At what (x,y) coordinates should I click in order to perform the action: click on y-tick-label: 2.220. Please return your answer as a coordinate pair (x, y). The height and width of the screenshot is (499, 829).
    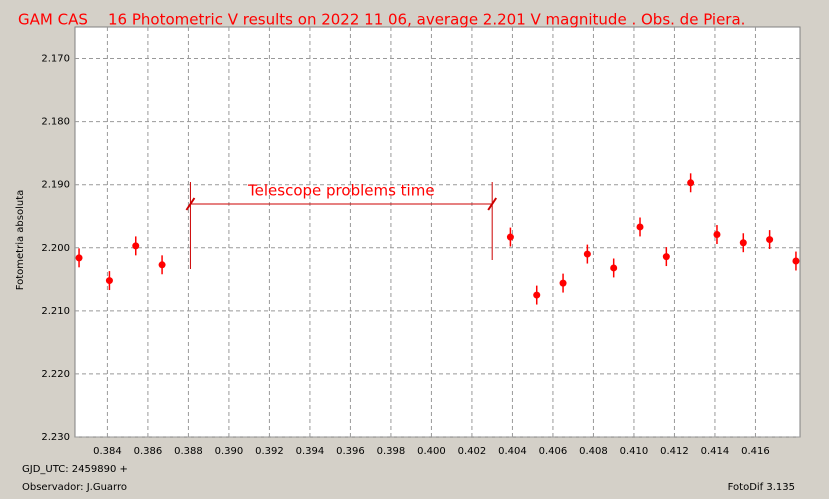
    Looking at the image, I should click on (55, 374).